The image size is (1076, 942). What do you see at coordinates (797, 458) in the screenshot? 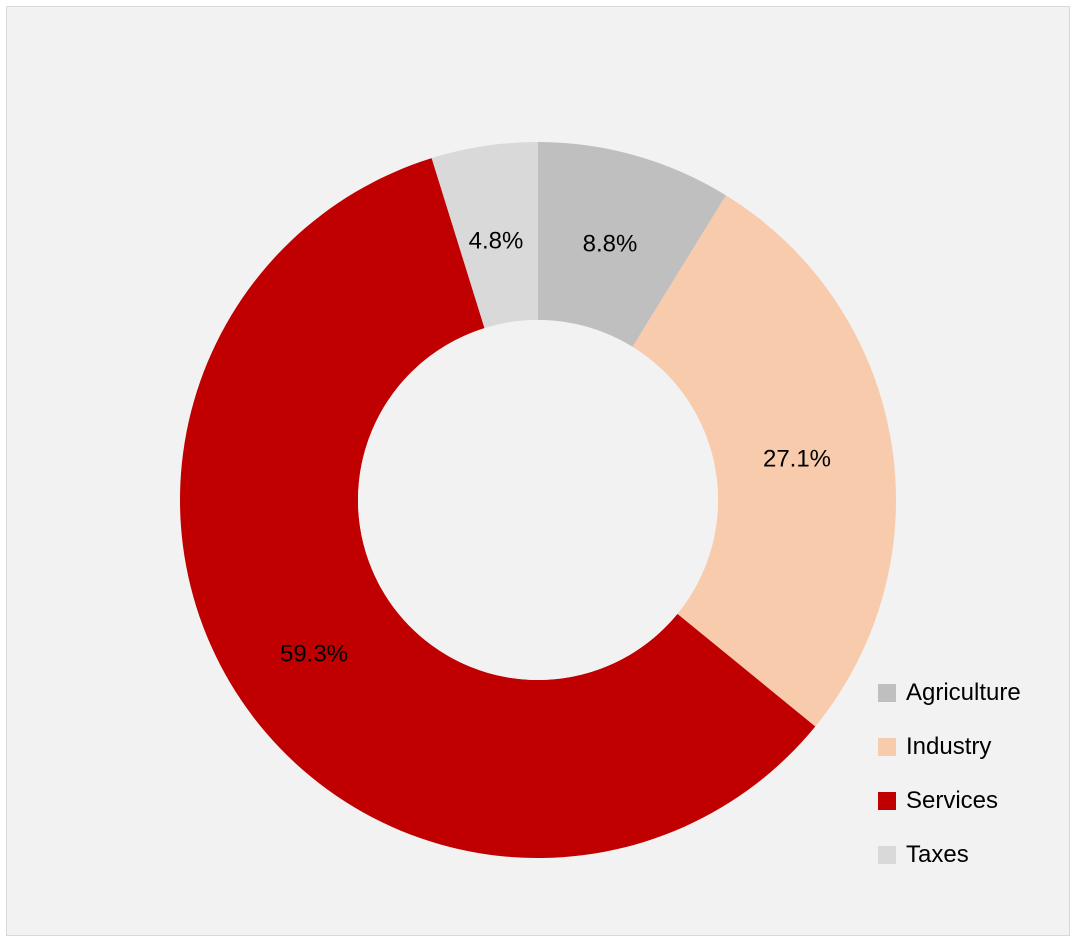
I see `data-label-industry: 27.1%` at bounding box center [797, 458].